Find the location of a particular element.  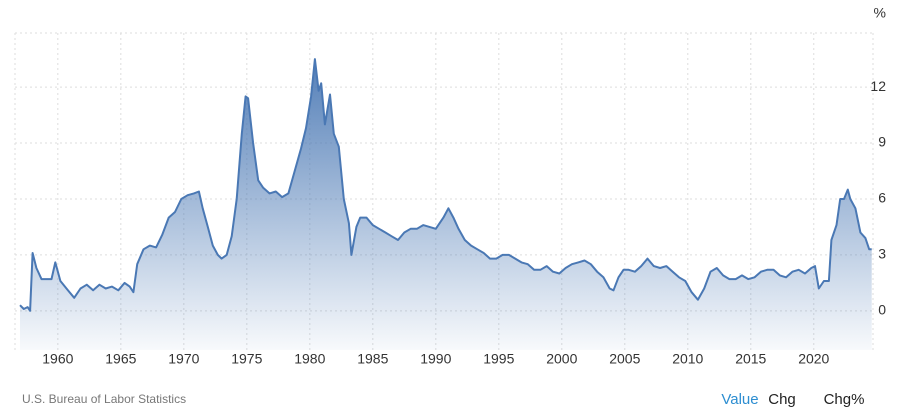

x-tick-label: 1960 is located at coordinates (57, 359).